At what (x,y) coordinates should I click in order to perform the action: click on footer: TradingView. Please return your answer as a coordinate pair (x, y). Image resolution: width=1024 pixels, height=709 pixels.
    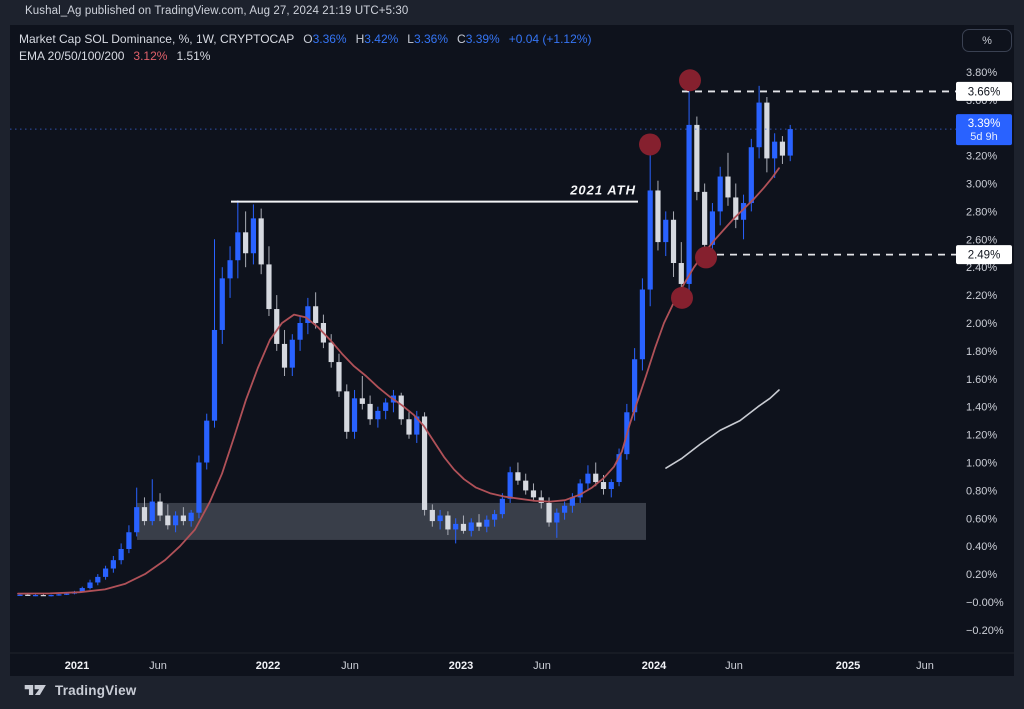
    Looking at the image, I should click on (80, 690).